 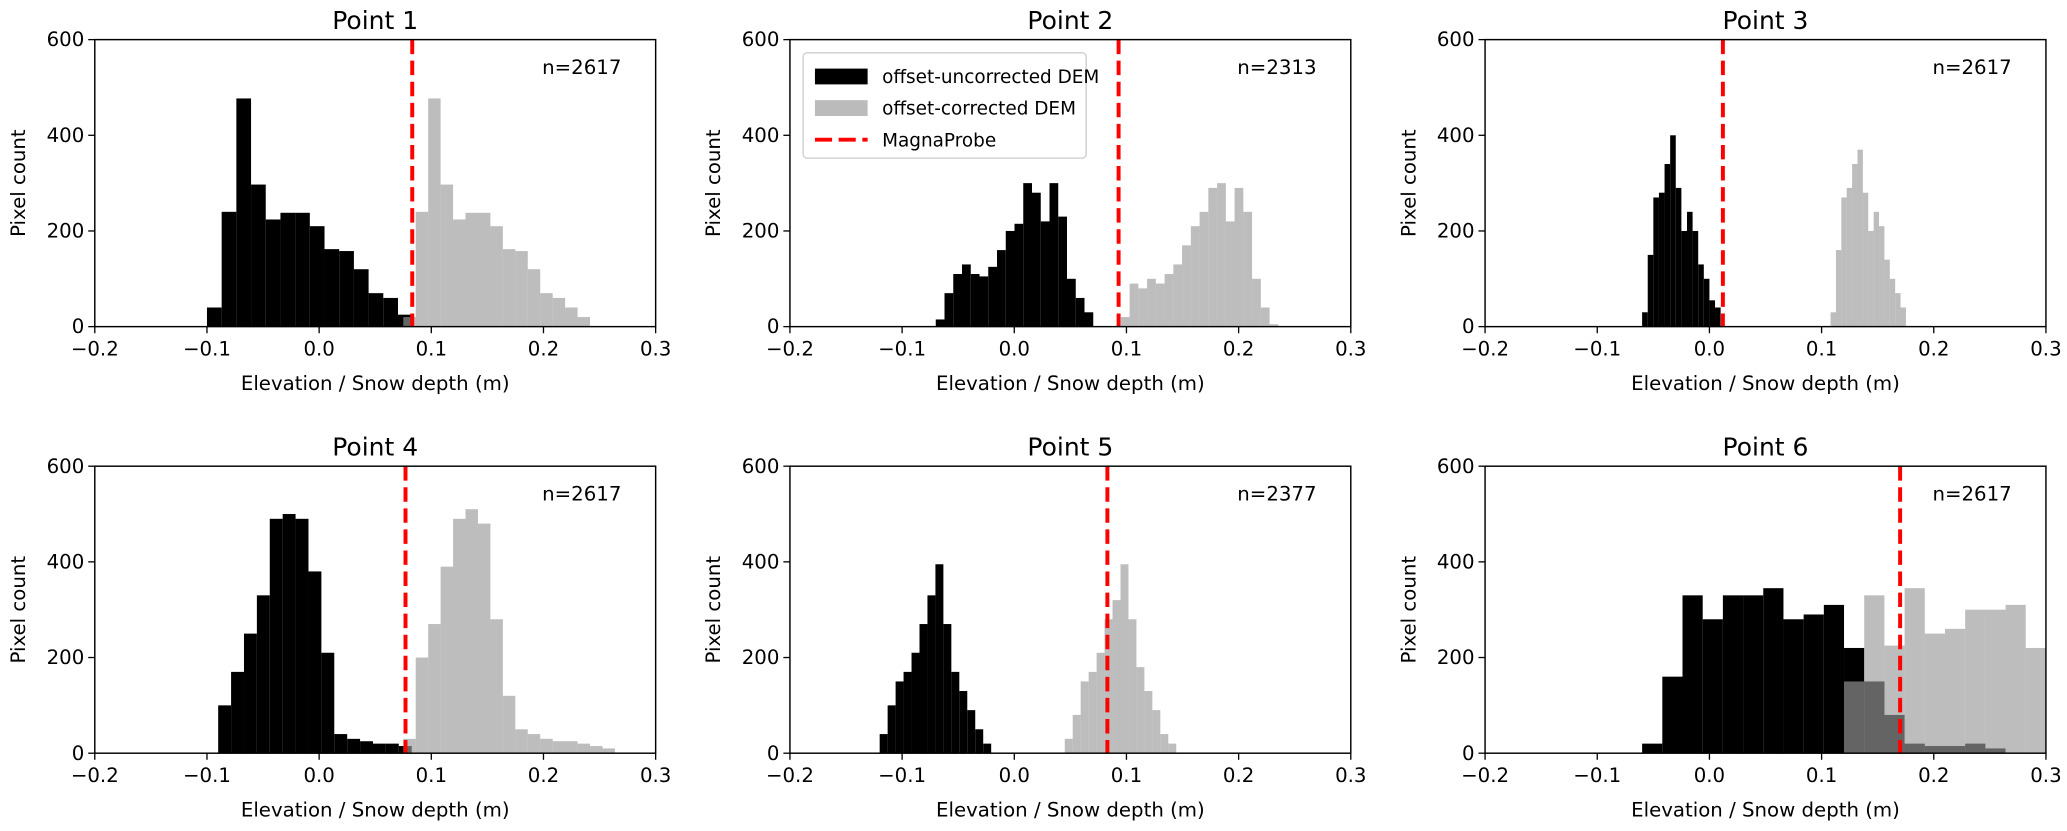 I want to click on n-label: n=2377, so click(x=1276, y=493).